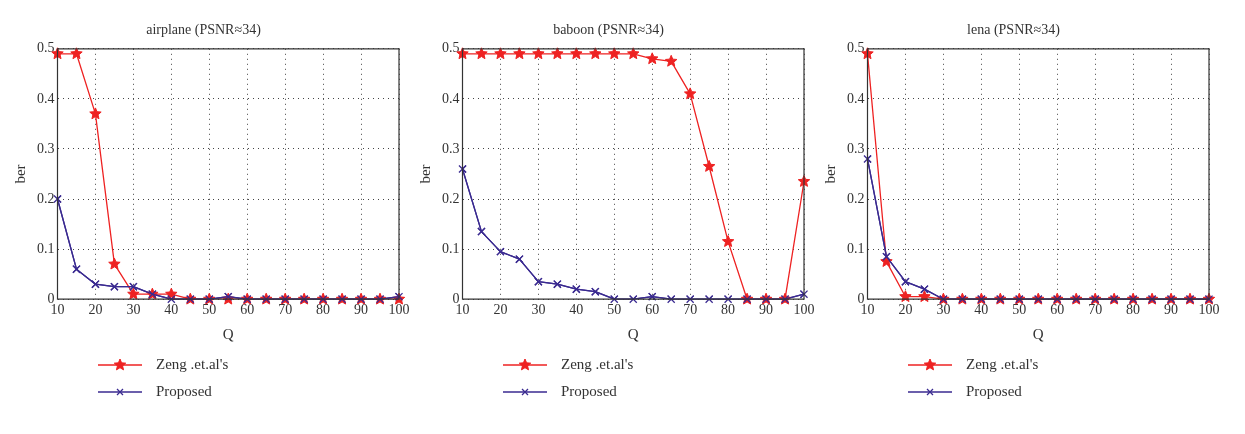 This screenshot has height=434, width=1245. I want to click on chart-title: airplane (PSNR≈34), so click(204, 30).